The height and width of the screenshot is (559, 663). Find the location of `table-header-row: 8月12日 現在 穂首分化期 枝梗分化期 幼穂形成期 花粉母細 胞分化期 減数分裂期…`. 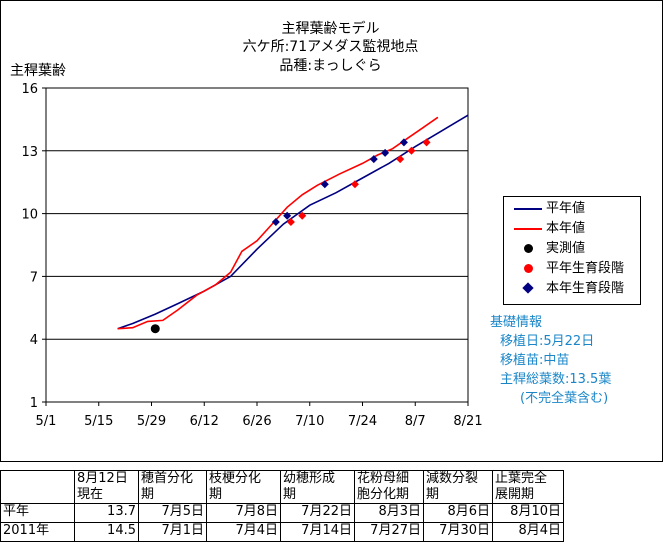

table-header-row: 8月12日 現在 穂首分化期 枝梗分化期 幼穂形成期 花粉母細 胞分化期 減数分裂期… is located at coordinates (282, 487).